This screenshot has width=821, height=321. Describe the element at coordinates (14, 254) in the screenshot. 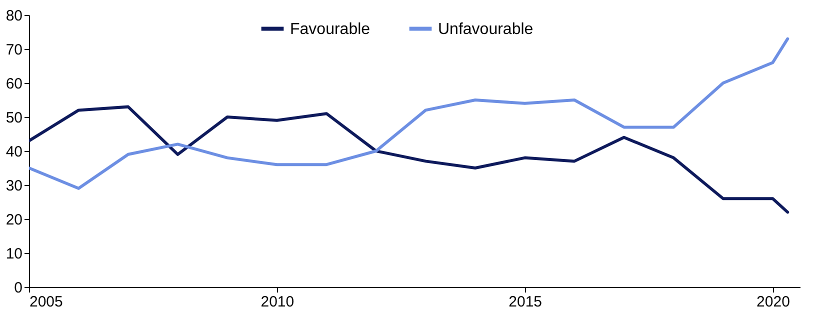

I see `y-tick-label: 10` at that location.